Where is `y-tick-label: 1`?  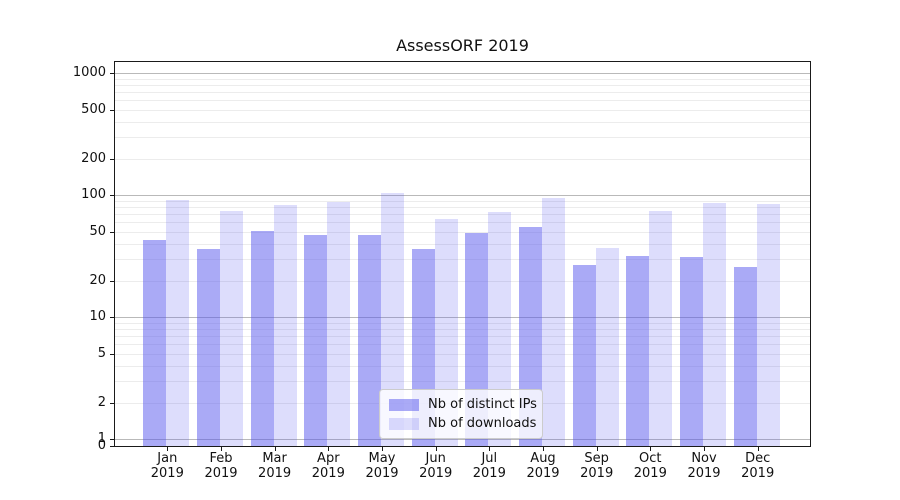 y-tick-label: 1 is located at coordinates (101, 439).